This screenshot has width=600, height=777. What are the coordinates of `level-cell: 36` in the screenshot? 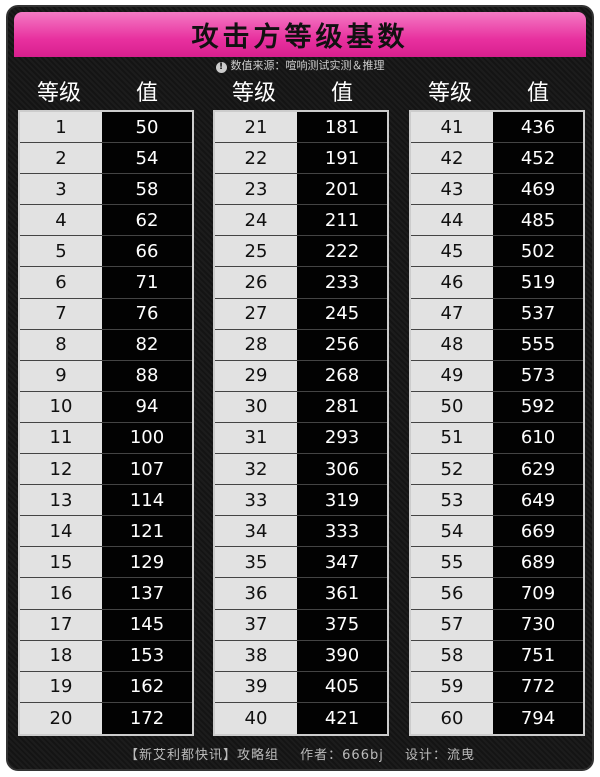 It's located at (256, 593).